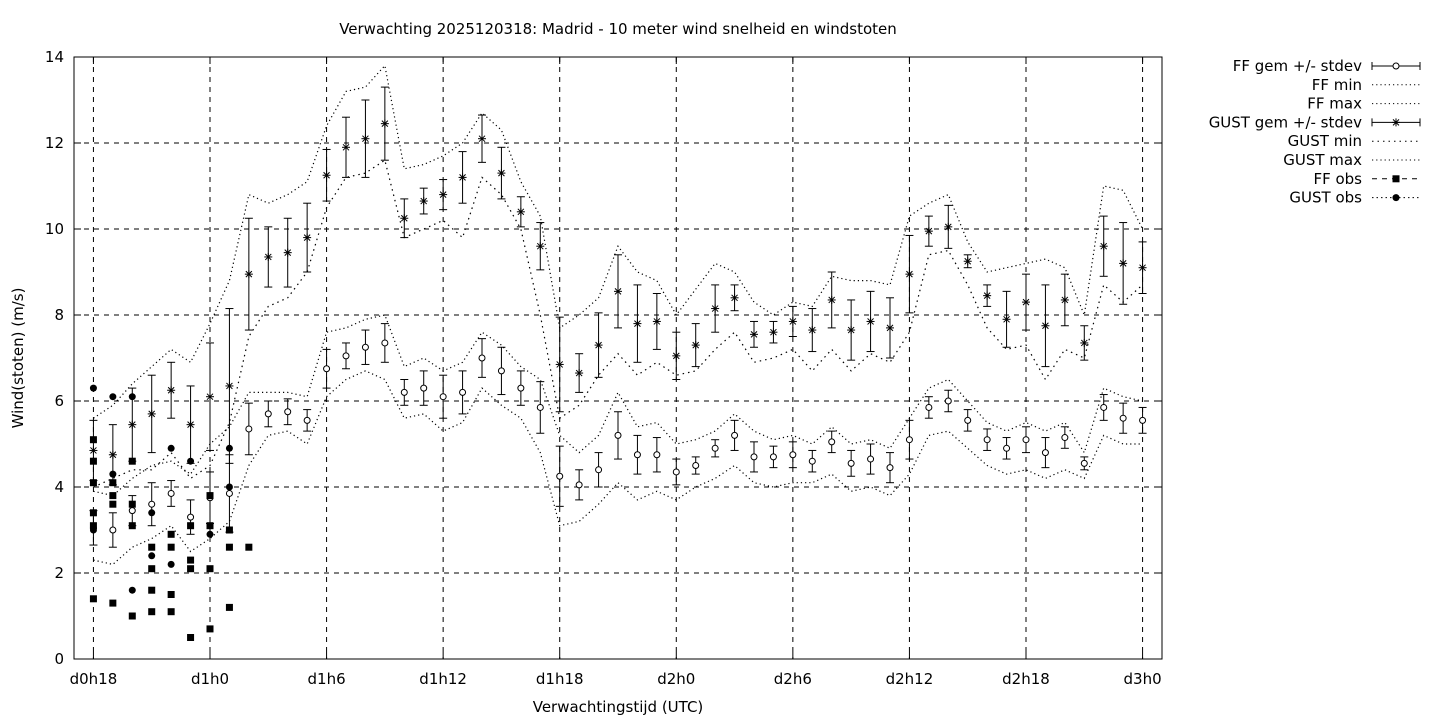 This screenshot has height=720, width=1440. Describe the element at coordinates (1285, 122) in the screenshot. I see `legend-label: GUST gem +/- stdev` at that location.